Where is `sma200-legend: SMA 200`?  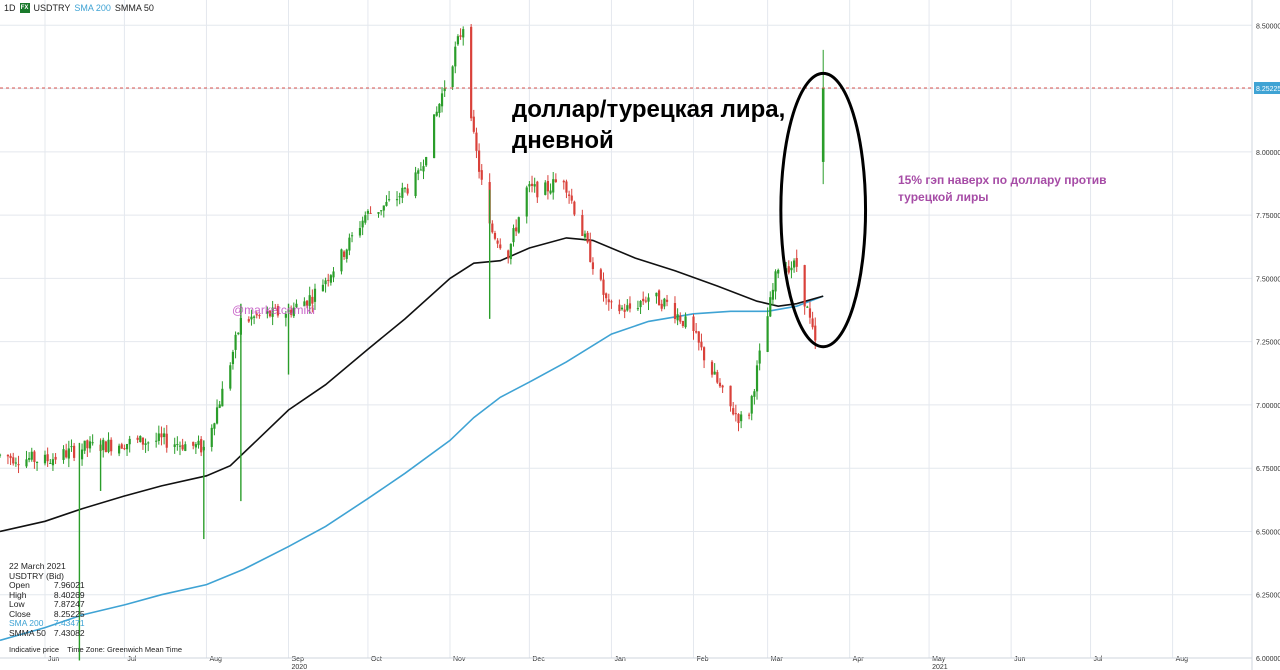 sma200-legend: SMA 200 is located at coordinates (92, 8).